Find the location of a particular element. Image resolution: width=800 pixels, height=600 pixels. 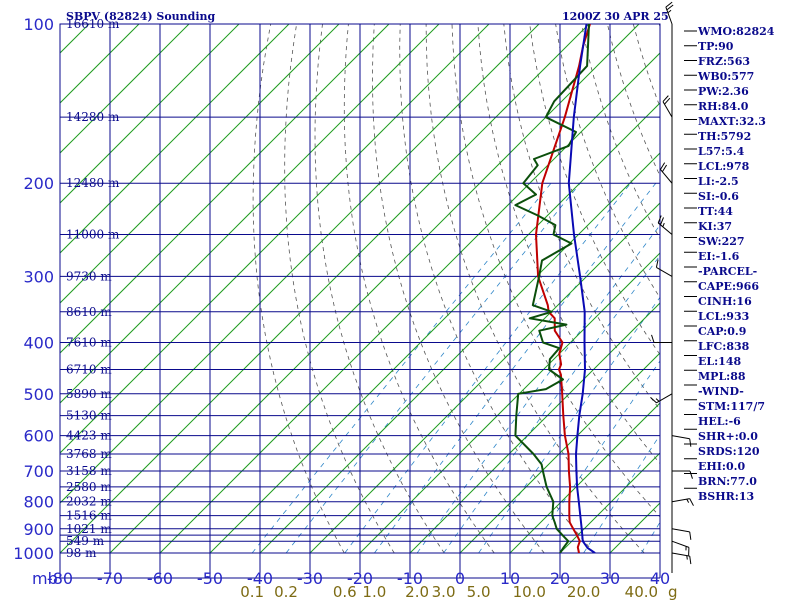

valid-time: 1200Z 30 APR 25 is located at coordinates (615, 16).